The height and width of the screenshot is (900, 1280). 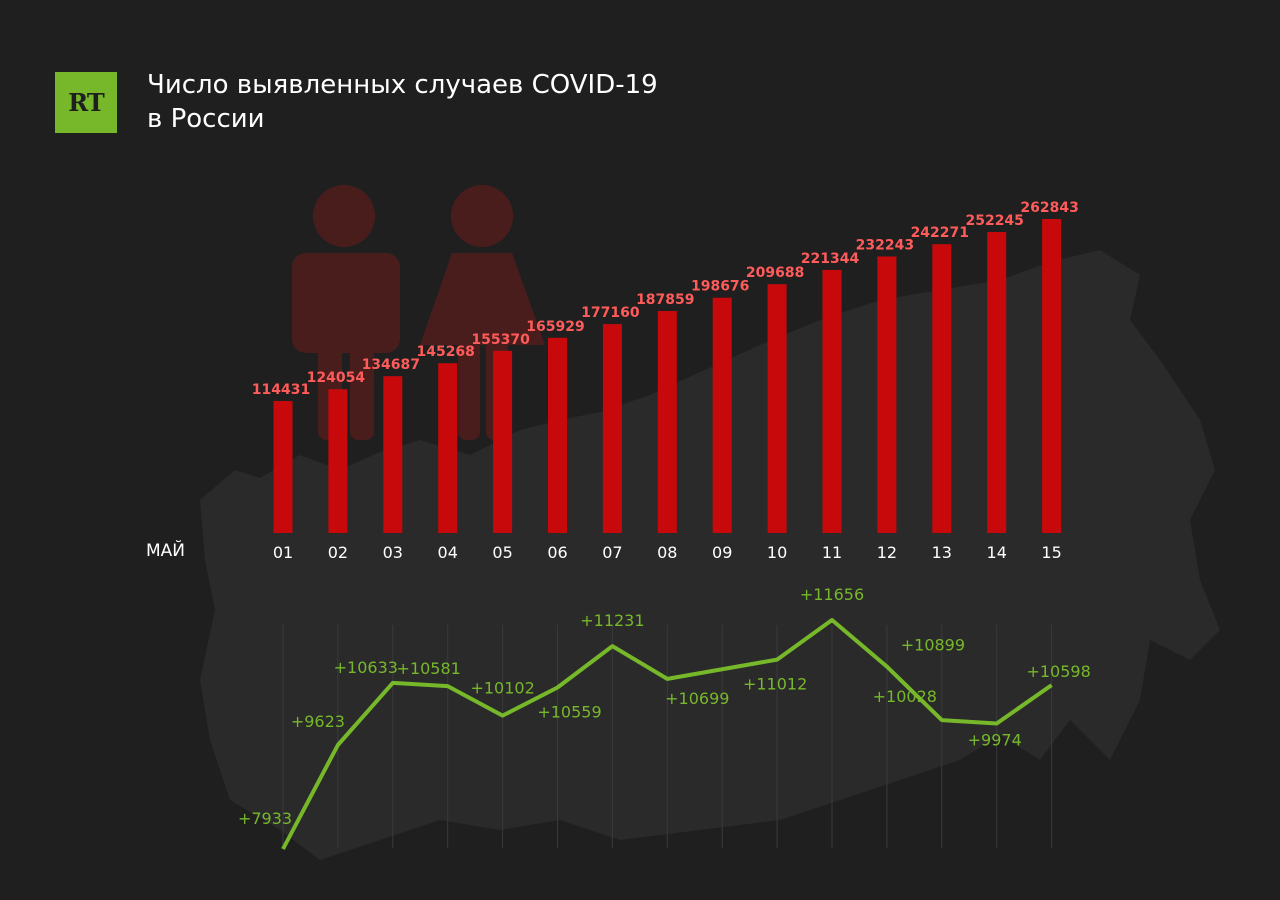 What do you see at coordinates (569, 712) in the screenshot?
I see `line-label-06: +10559` at bounding box center [569, 712].